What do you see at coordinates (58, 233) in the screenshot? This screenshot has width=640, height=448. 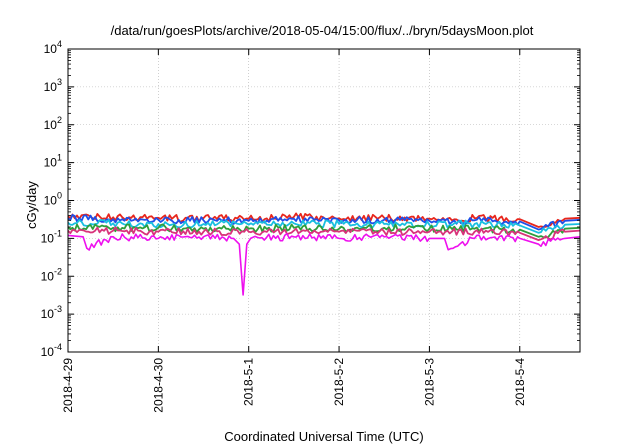 I see `y-tick-exponent: -1` at bounding box center [58, 233].